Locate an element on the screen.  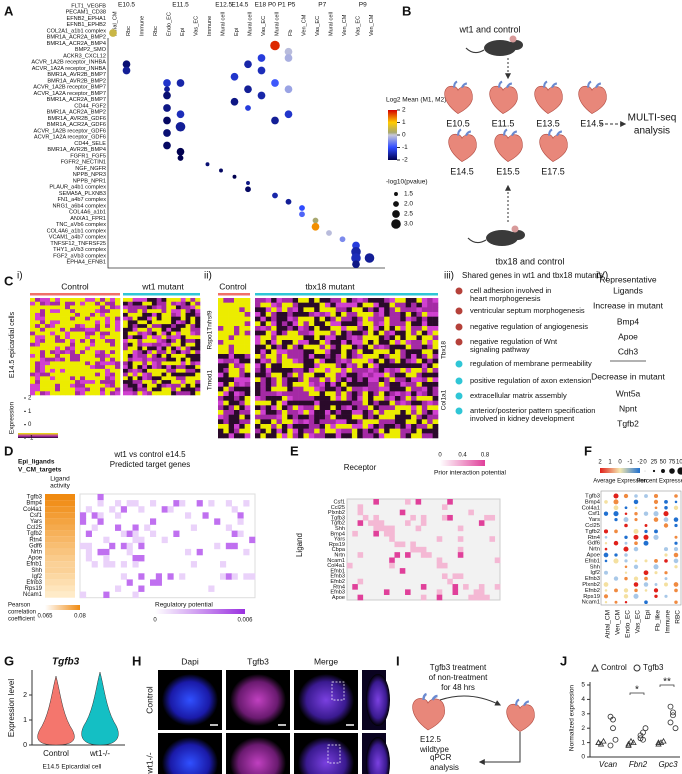
mouse-tail is located at coordinates (477, 240).